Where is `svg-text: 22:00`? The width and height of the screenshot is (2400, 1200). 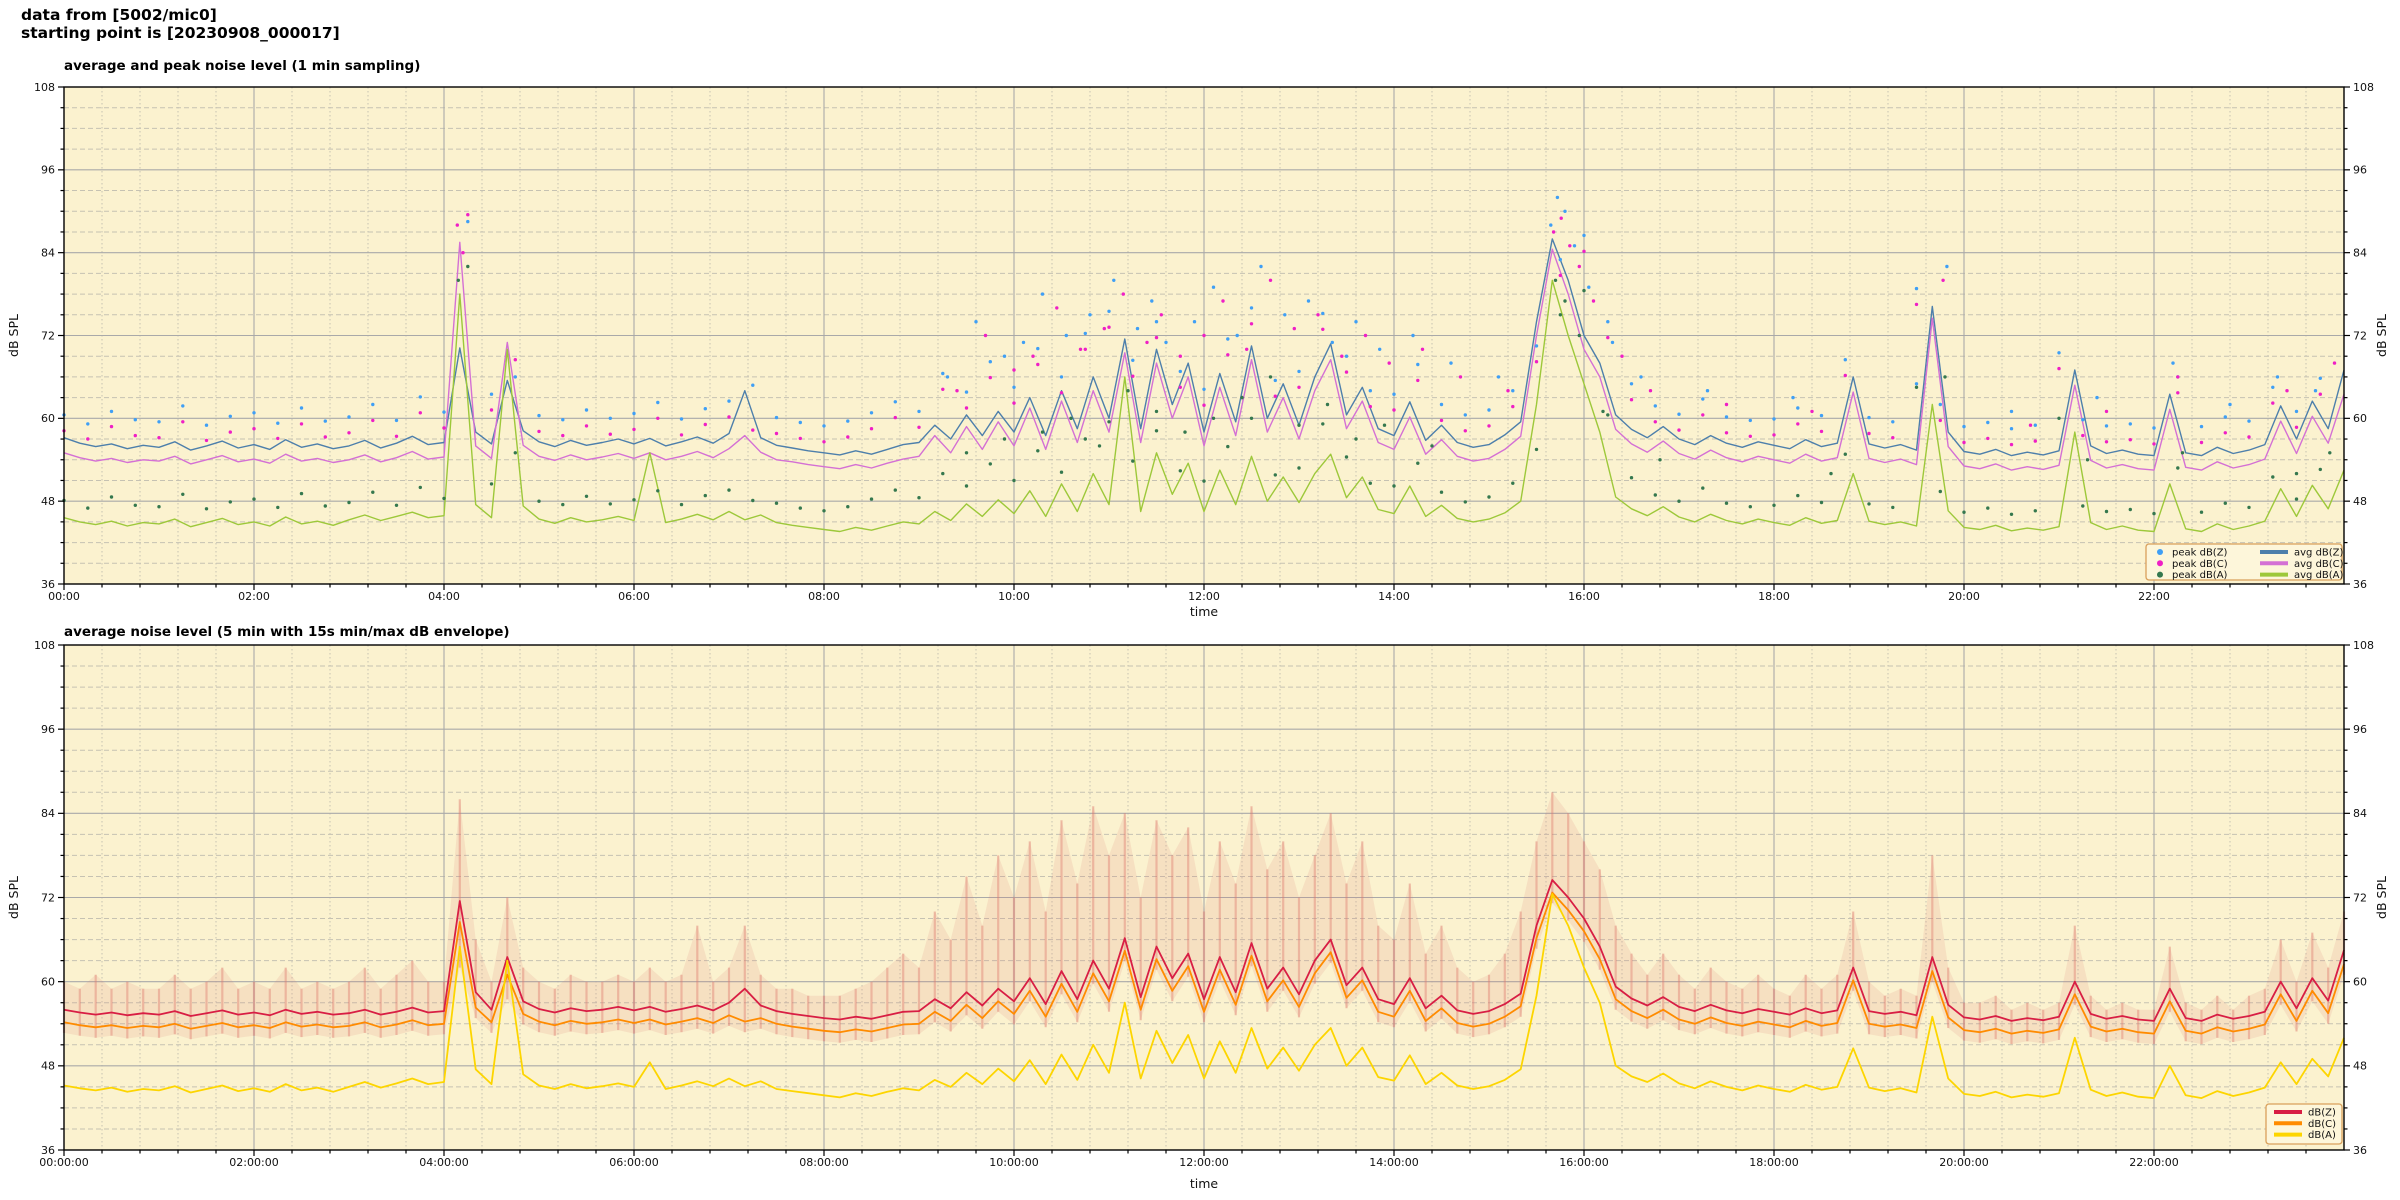
svg-text: 22:00 is located at coordinates (2154, 596).